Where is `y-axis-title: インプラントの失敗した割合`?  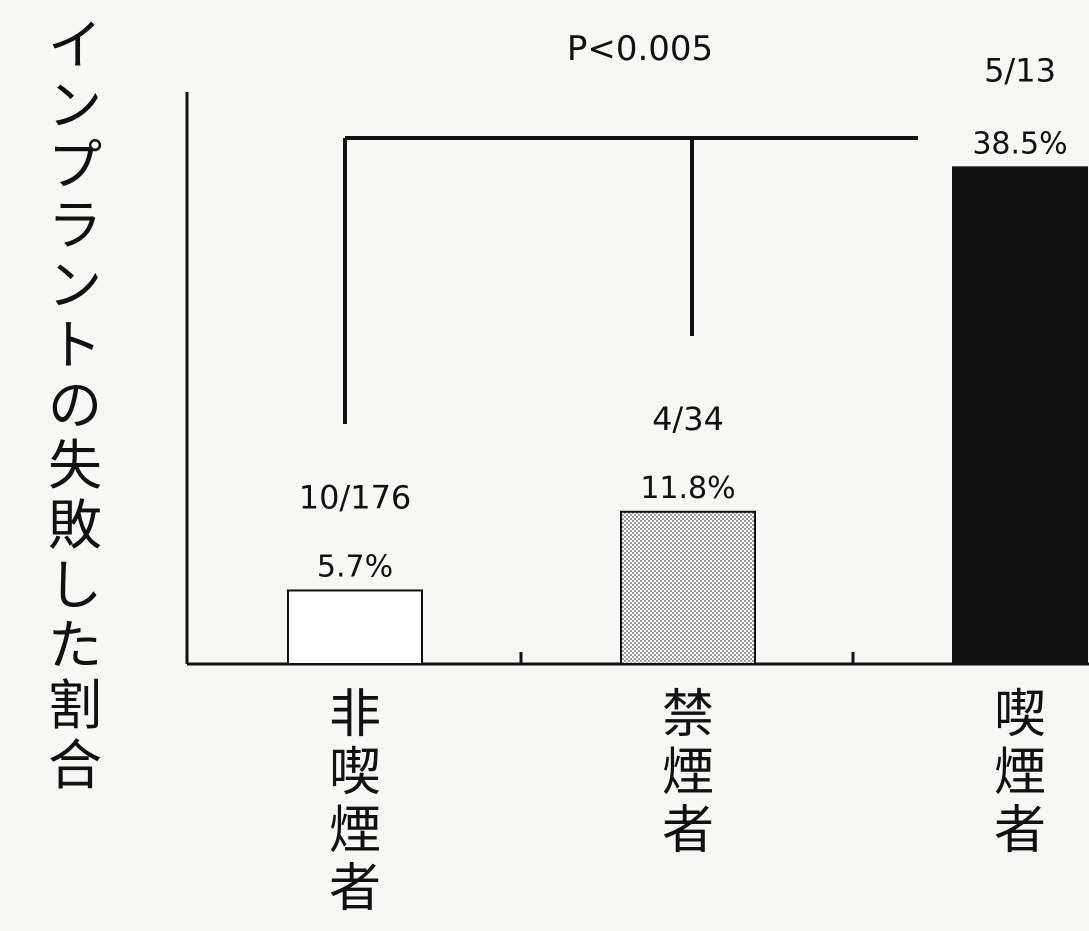
y-axis-title: インプラントの失敗した割合 is located at coordinates (75, 405).